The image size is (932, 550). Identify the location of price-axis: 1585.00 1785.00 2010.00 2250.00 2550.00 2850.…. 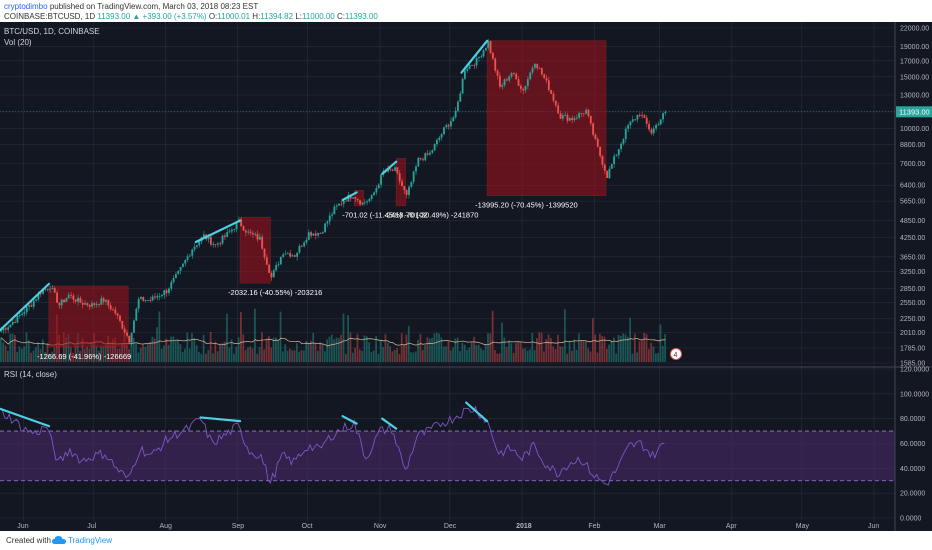
(914, 197).